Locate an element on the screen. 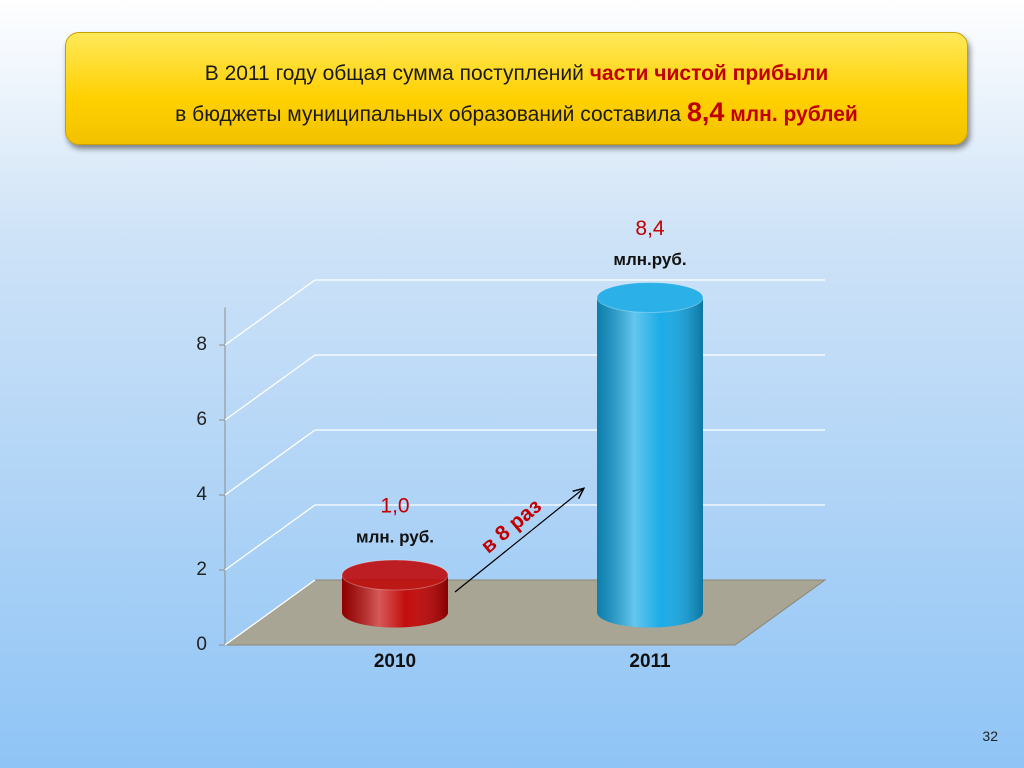 The height and width of the screenshot is (768, 1024). x-tick-label: 2010 is located at coordinates (395, 661).